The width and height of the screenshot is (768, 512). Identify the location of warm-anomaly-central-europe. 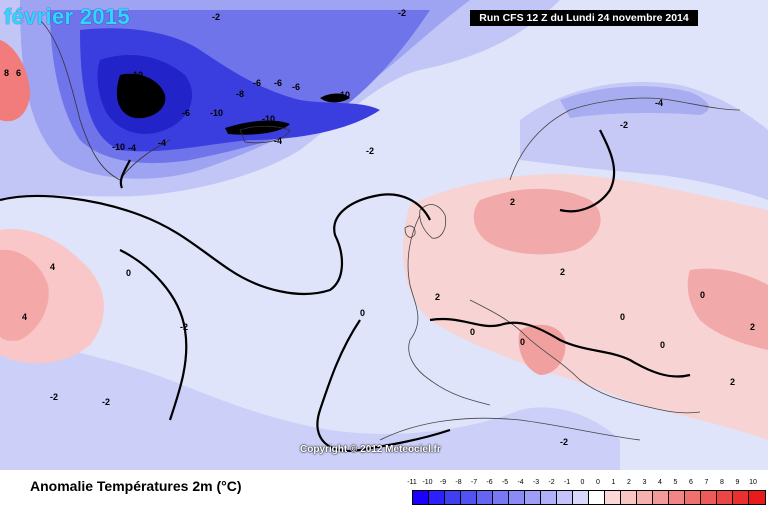
(537, 221).